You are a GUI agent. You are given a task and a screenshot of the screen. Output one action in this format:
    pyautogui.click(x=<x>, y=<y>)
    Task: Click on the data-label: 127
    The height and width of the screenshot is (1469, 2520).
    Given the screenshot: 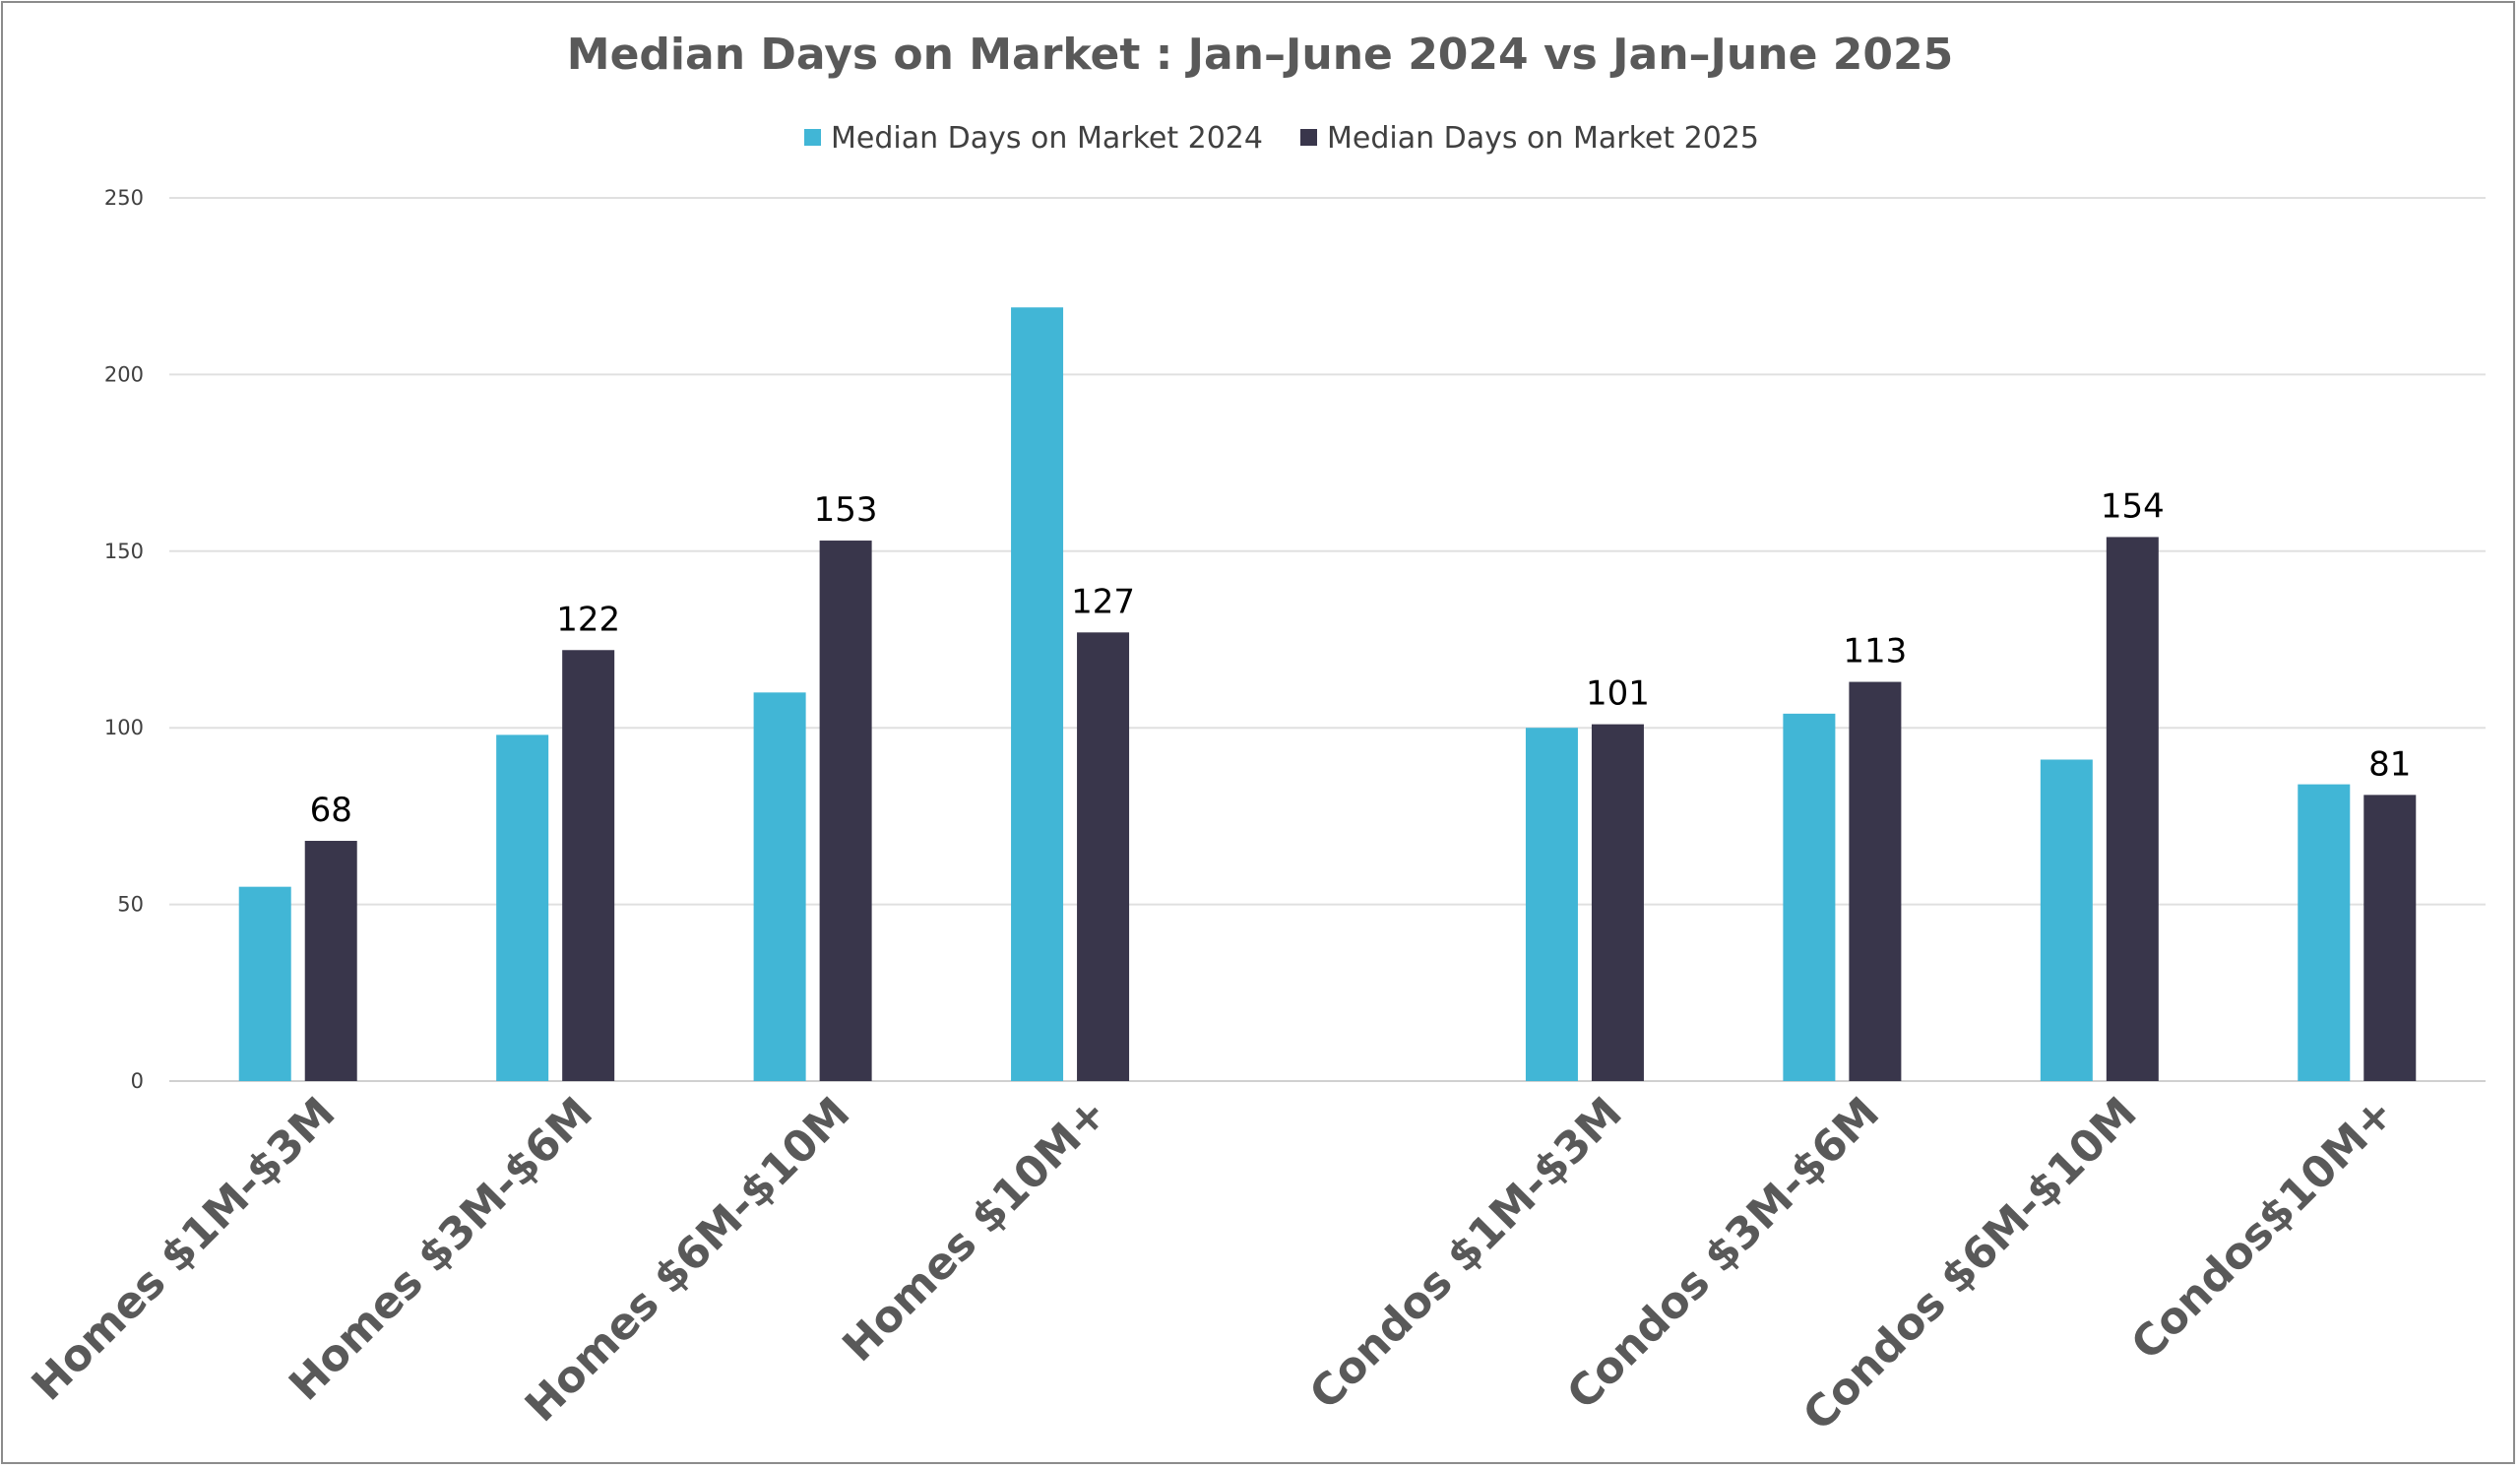 What is the action you would take?
    pyautogui.click(x=1103, y=601)
    